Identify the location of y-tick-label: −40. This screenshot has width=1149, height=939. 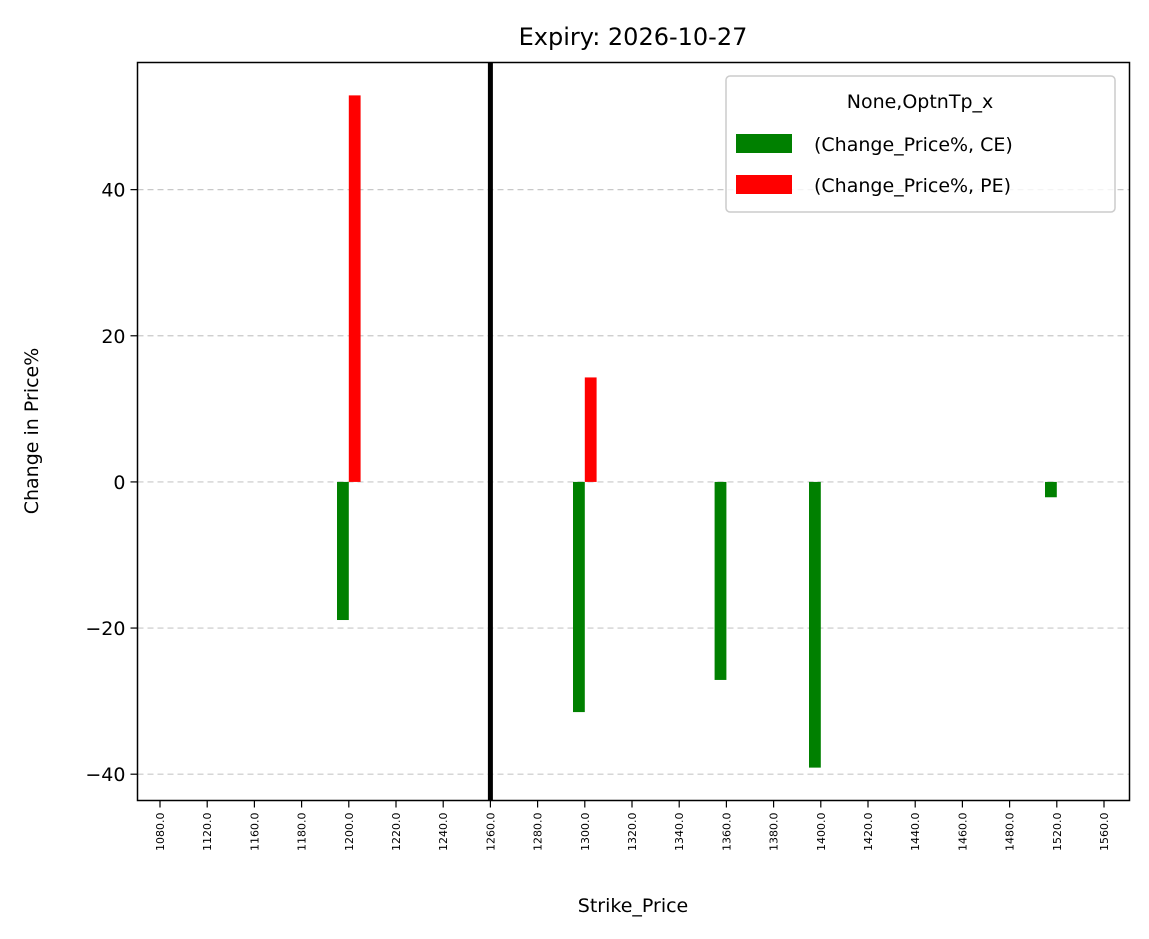
(105, 775).